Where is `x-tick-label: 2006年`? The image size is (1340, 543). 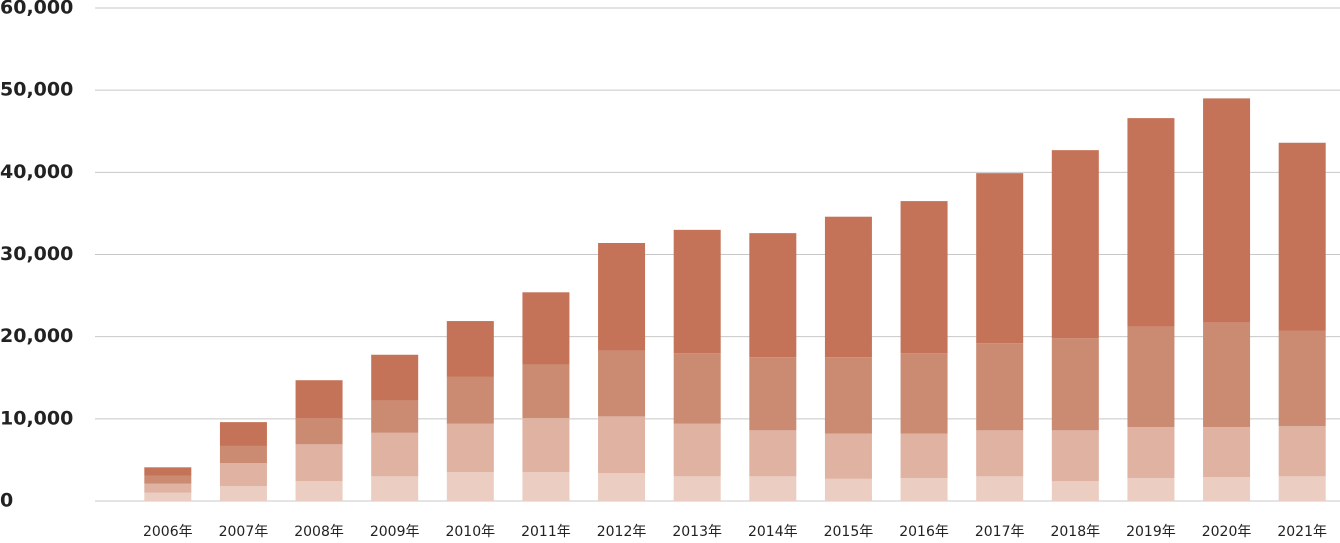
x-tick-label: 2006年 is located at coordinates (168, 532).